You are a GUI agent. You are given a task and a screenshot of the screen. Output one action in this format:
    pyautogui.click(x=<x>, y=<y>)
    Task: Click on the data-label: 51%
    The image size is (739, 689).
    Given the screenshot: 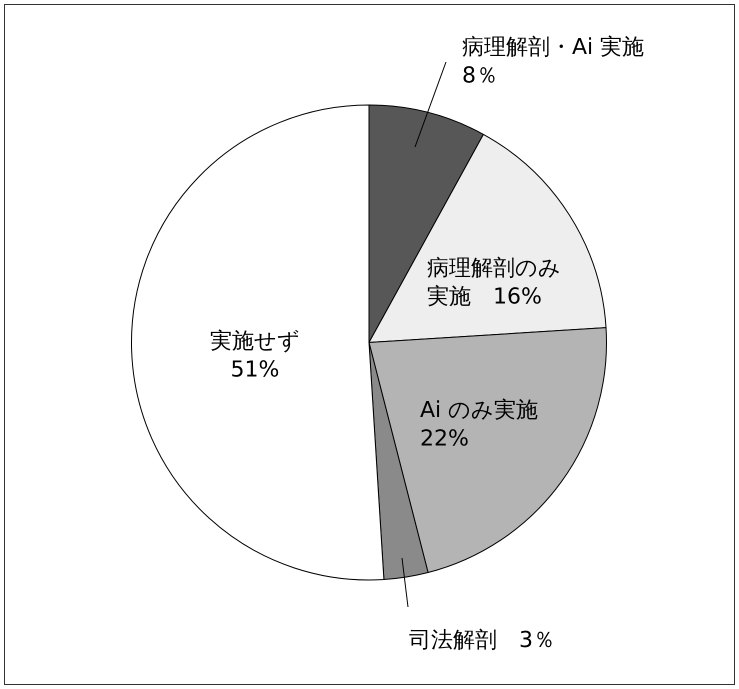 What is the action you would take?
    pyautogui.click(x=255, y=370)
    